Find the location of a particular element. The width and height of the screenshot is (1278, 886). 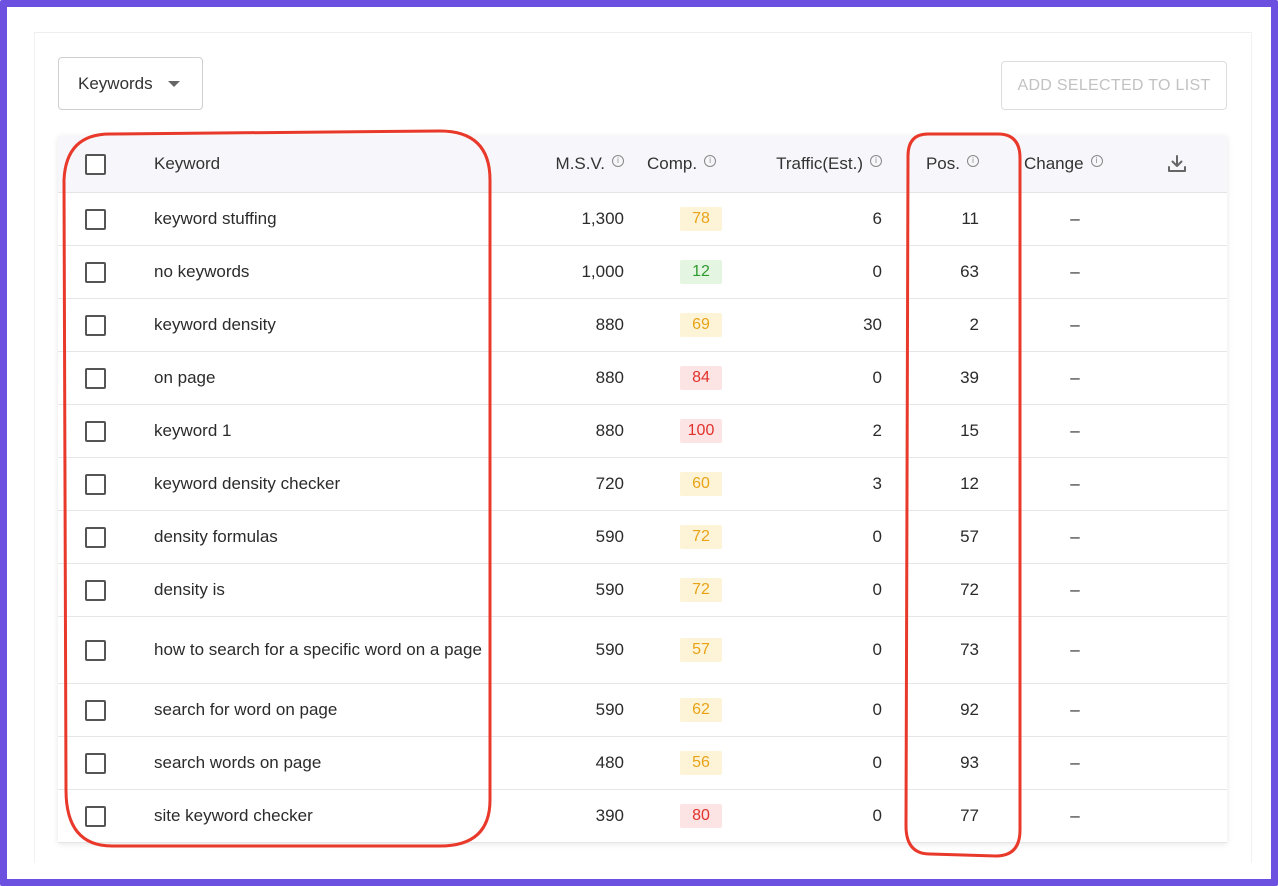

header-traffic: Traffic(Est.) i is located at coordinates (829, 164).